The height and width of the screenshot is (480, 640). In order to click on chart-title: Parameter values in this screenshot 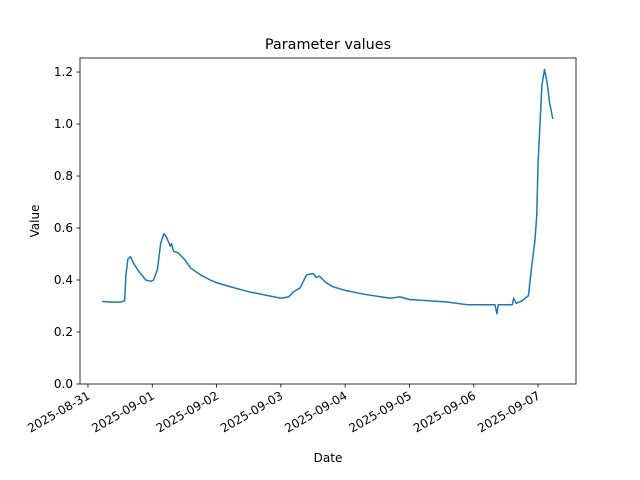, I will do `click(328, 45)`.